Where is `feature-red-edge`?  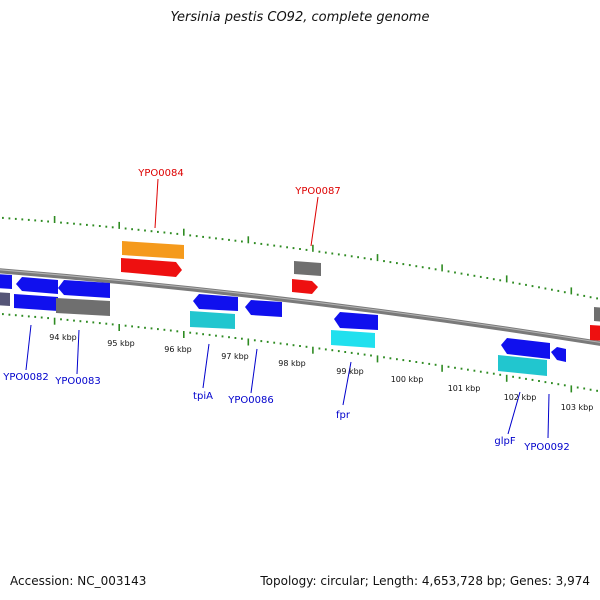
feature-red-edge is located at coordinates (595, 333).